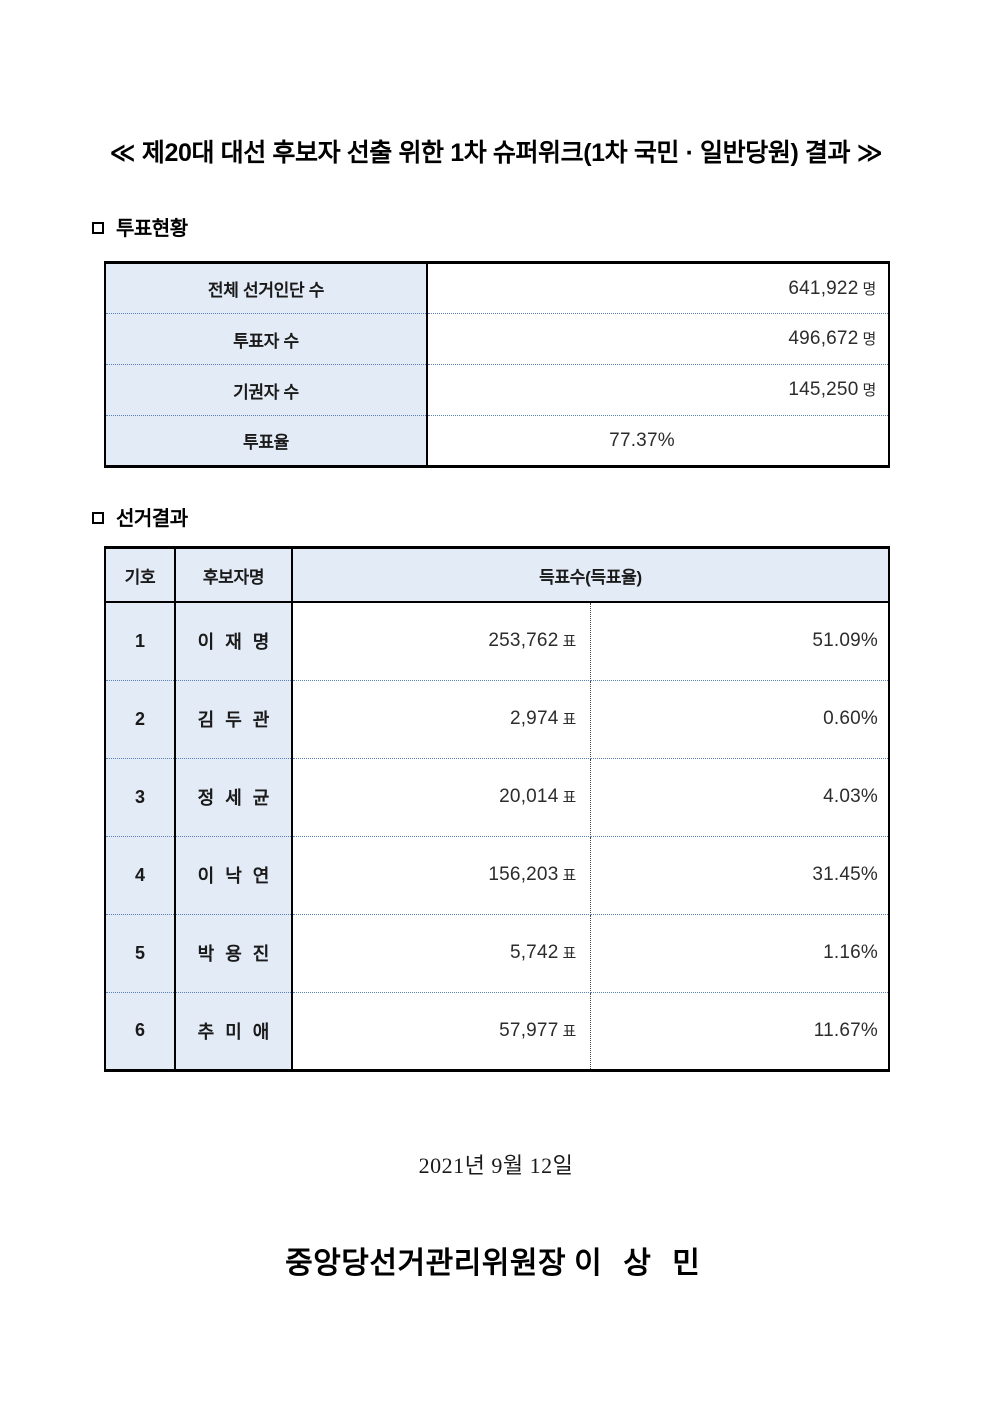  Describe the element at coordinates (234, 797) in the screenshot. I see `cell-candidate-name: 정 세 균` at that location.